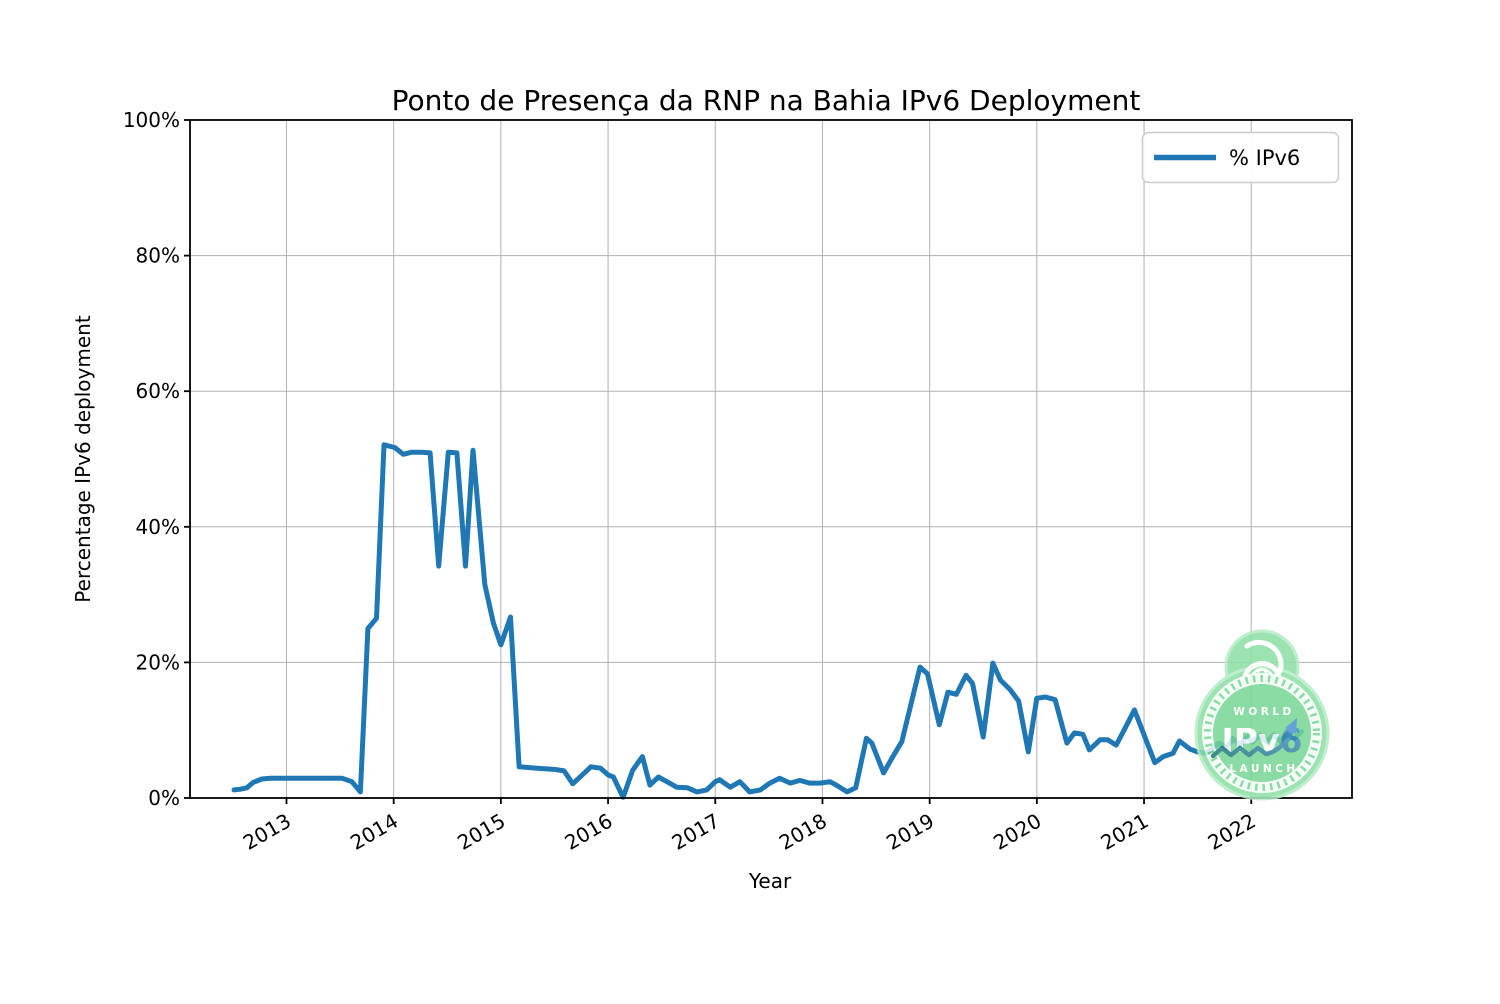 The height and width of the screenshot is (1004, 1500). Describe the element at coordinates (1264, 712) in the screenshot. I see `badge-world-text: WORLD` at that location.